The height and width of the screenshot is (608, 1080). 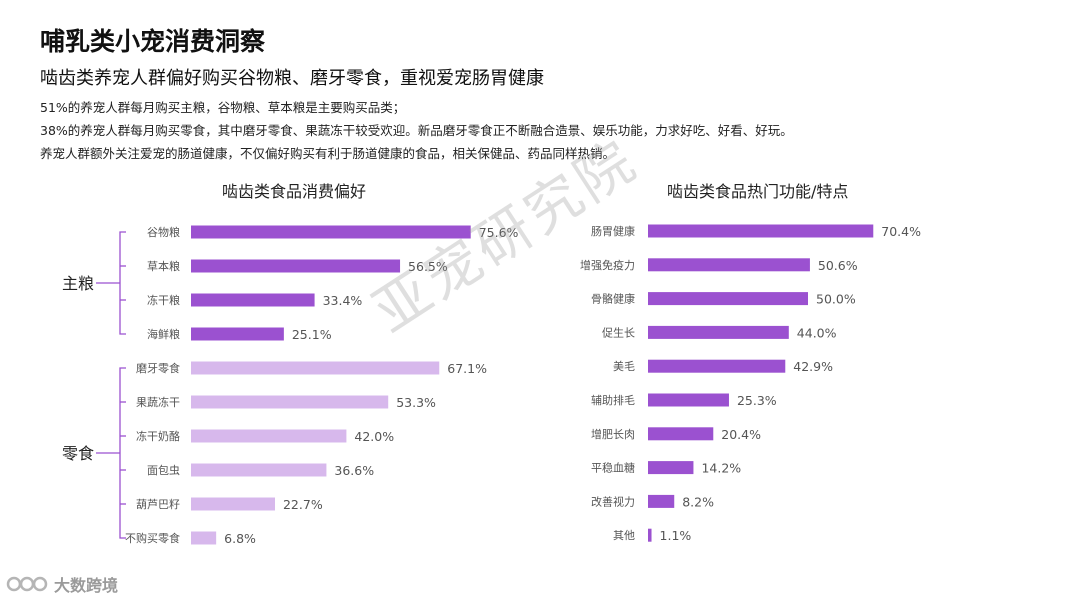 What do you see at coordinates (163, 266) in the screenshot?
I see `category-label: 草本粮` at bounding box center [163, 266].